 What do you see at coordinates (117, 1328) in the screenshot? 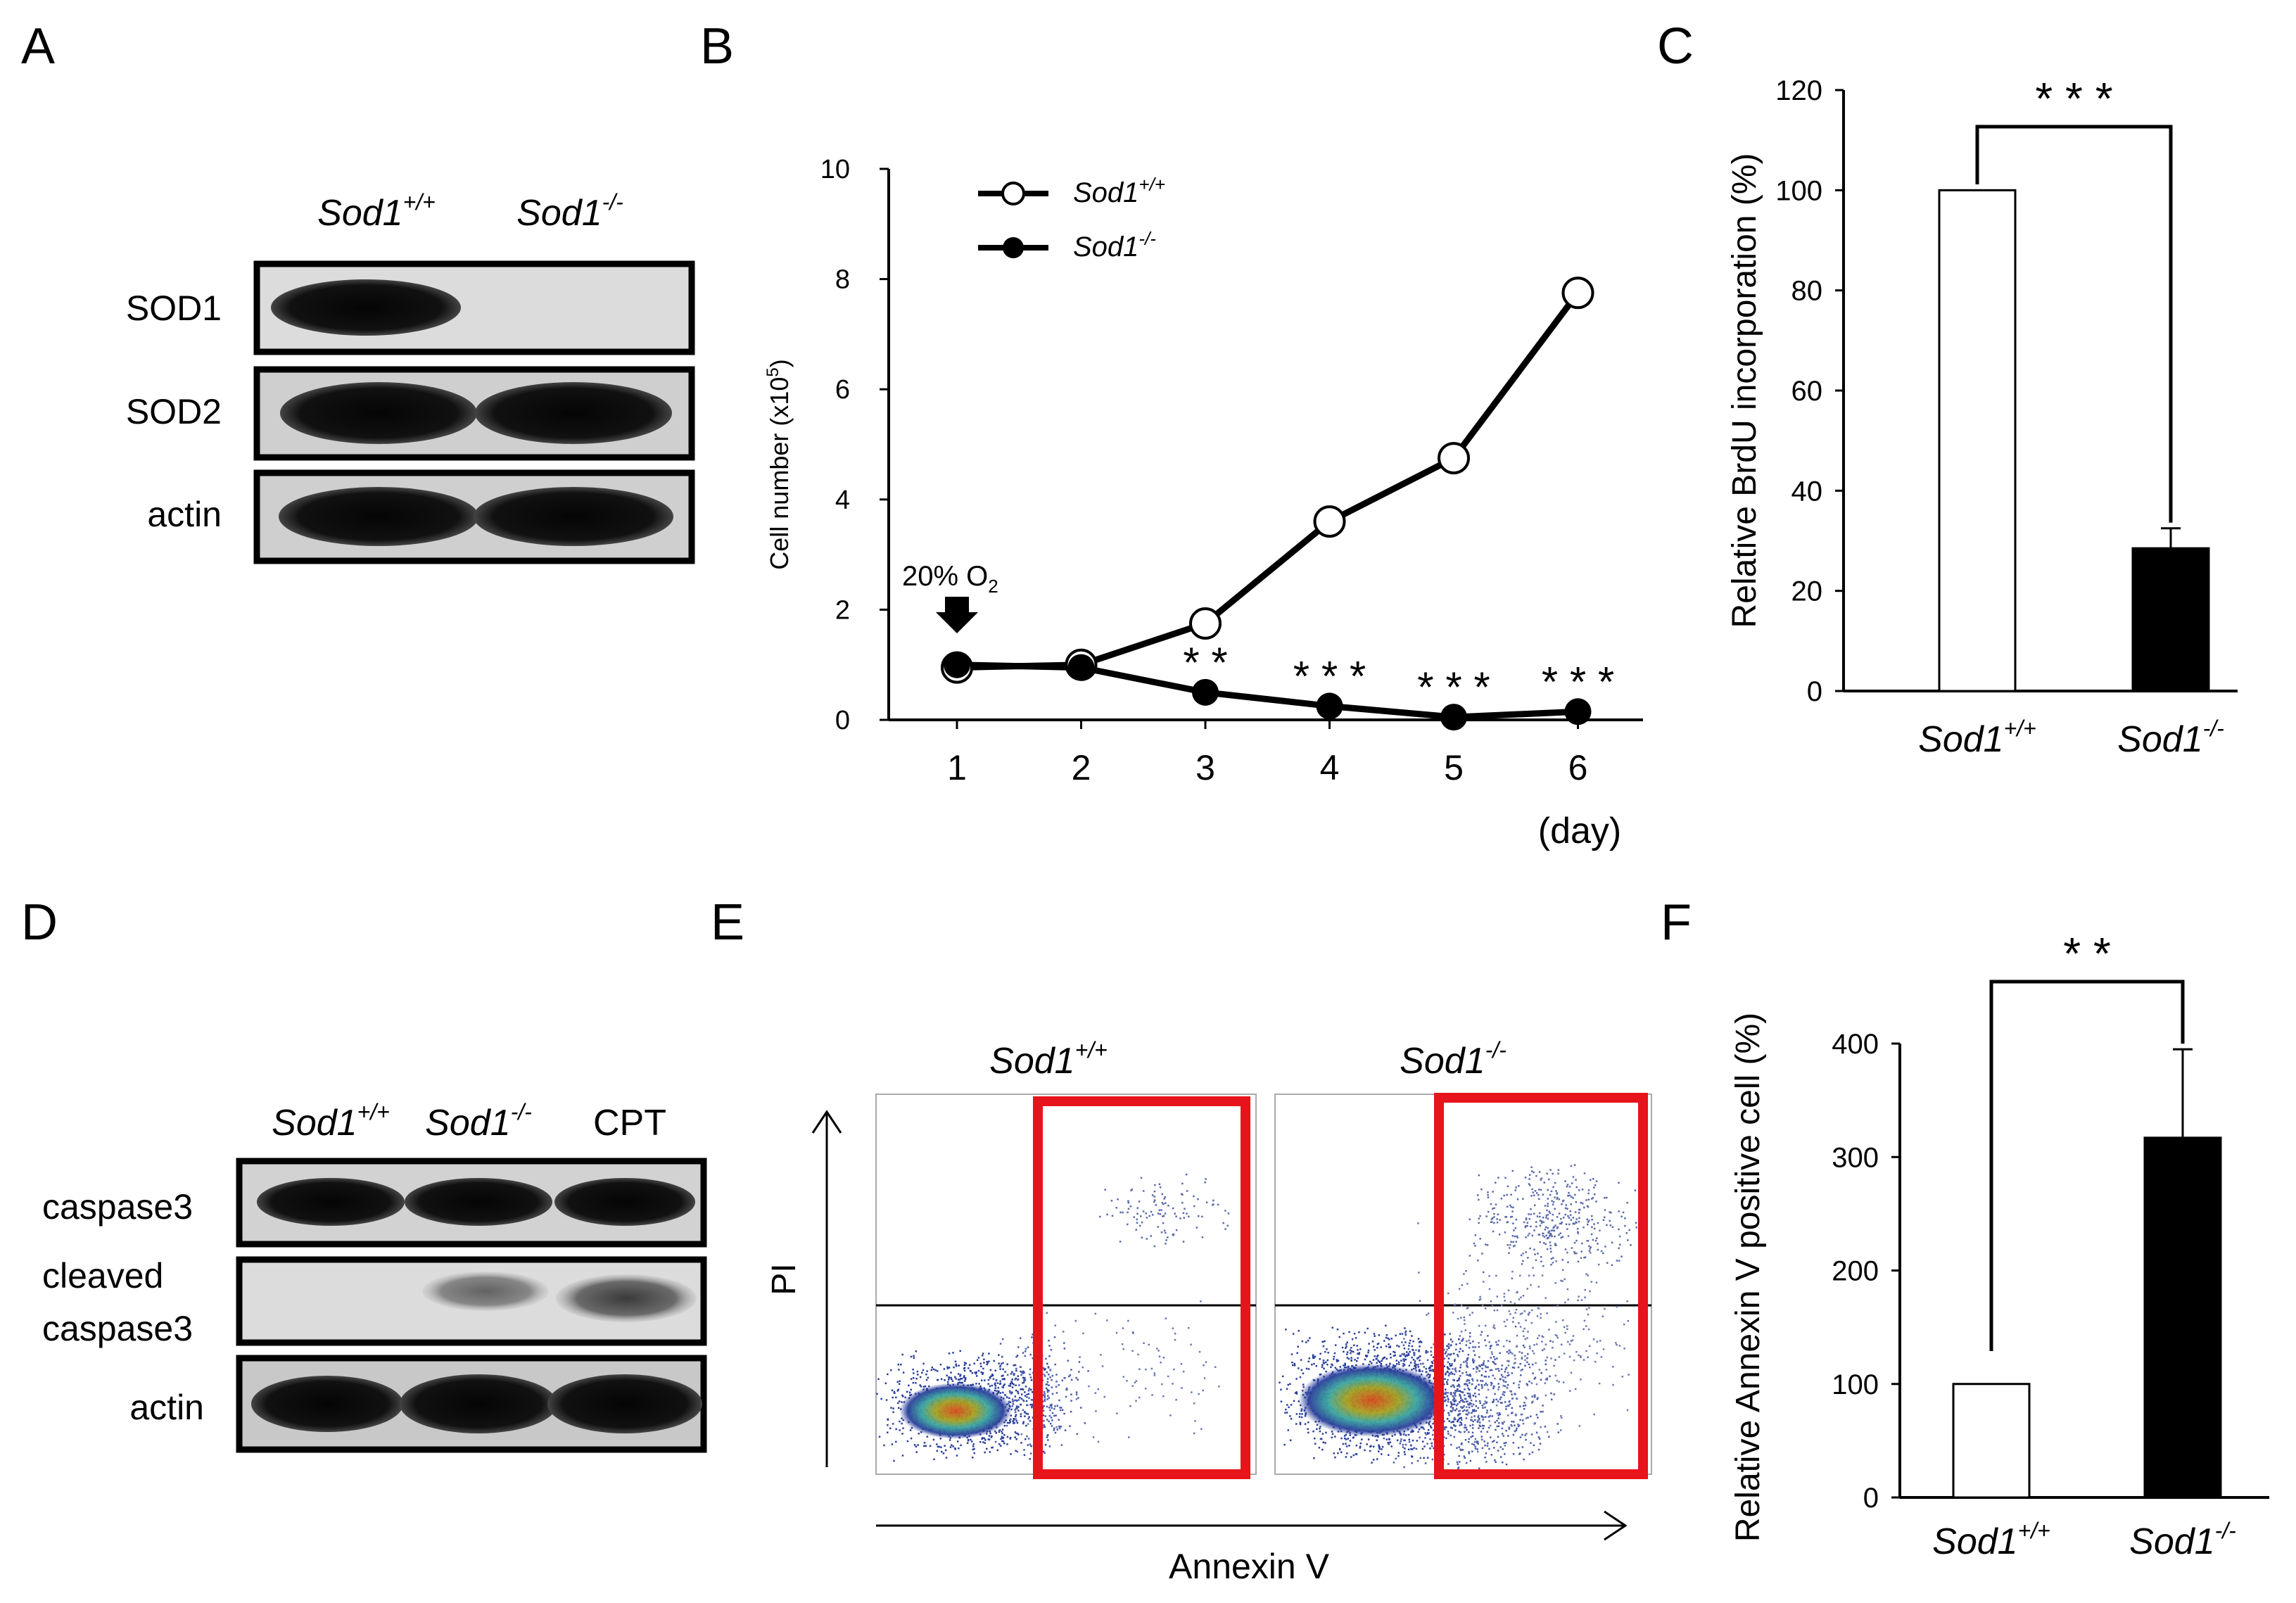
I see `panel-d-row-cleaved-2: caspase3` at bounding box center [117, 1328].